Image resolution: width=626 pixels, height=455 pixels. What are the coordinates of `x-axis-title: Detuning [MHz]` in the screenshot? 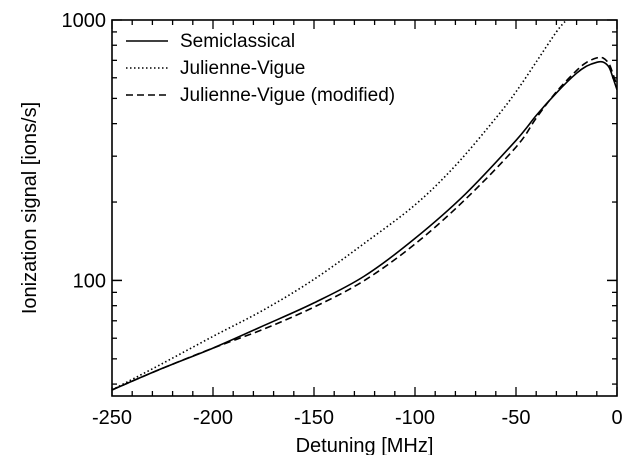 It's located at (365, 445).